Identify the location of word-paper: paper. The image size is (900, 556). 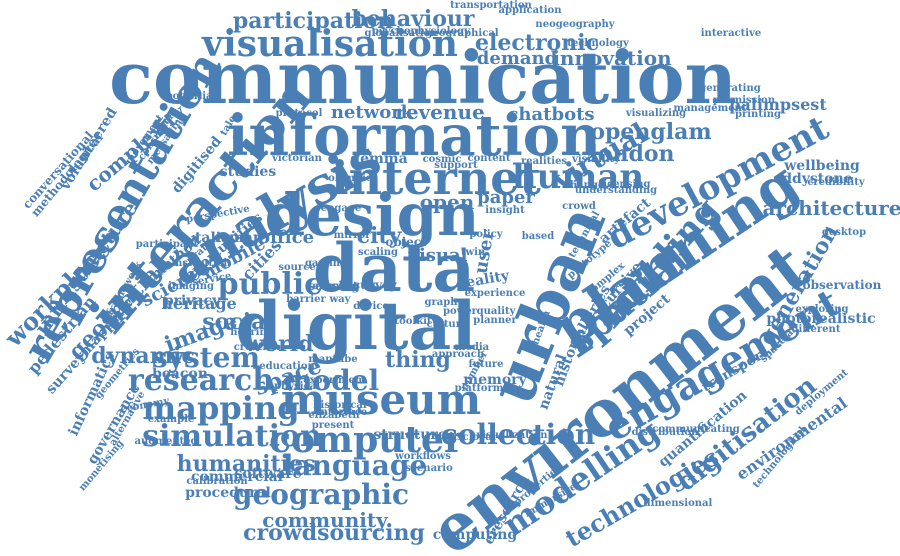
(506, 197).